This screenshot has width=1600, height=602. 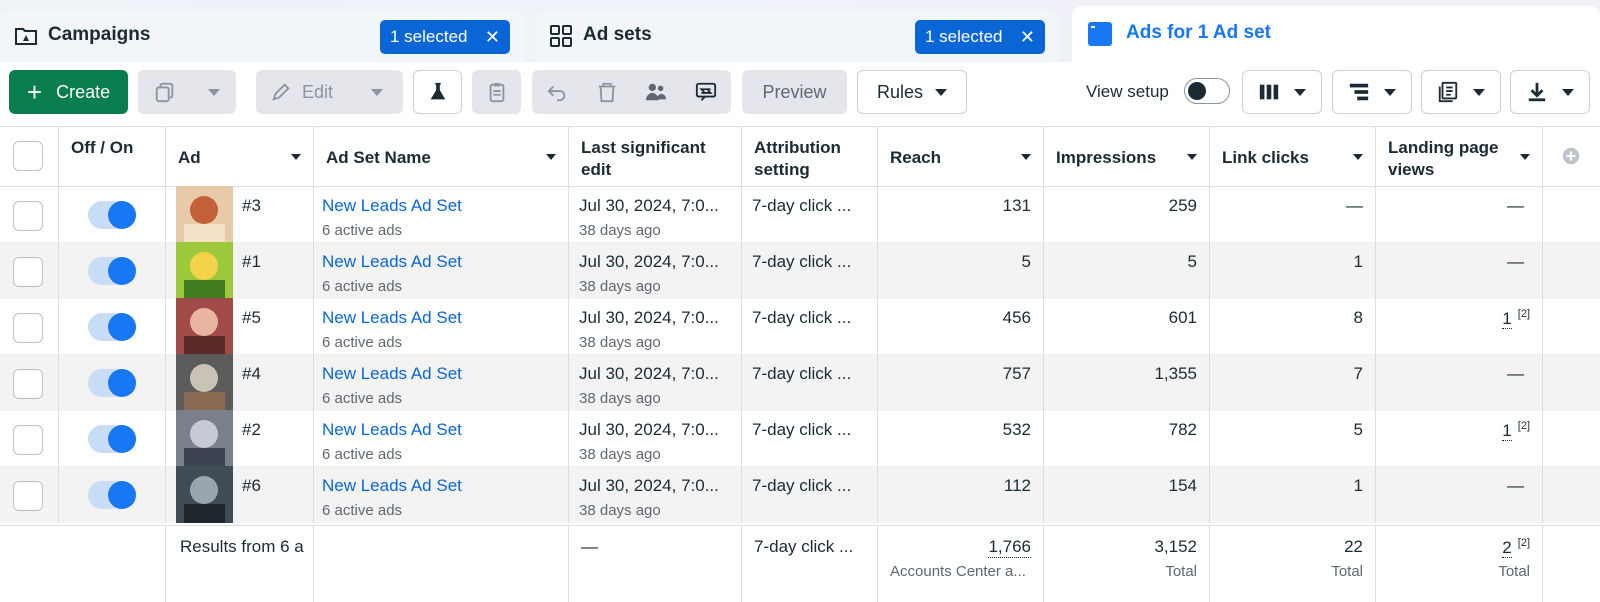 What do you see at coordinates (329, 92) in the screenshot?
I see `edit-button: Edit` at bounding box center [329, 92].